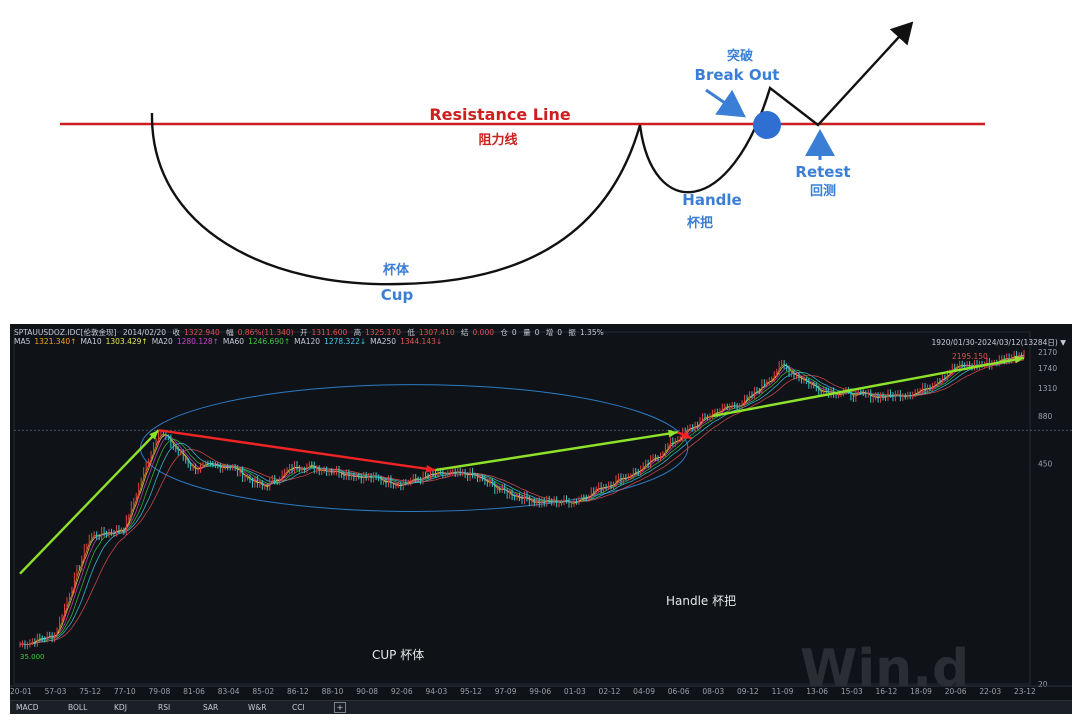  What do you see at coordinates (383, 332) in the screenshot?
I see `high-value: 1325.170` at bounding box center [383, 332].